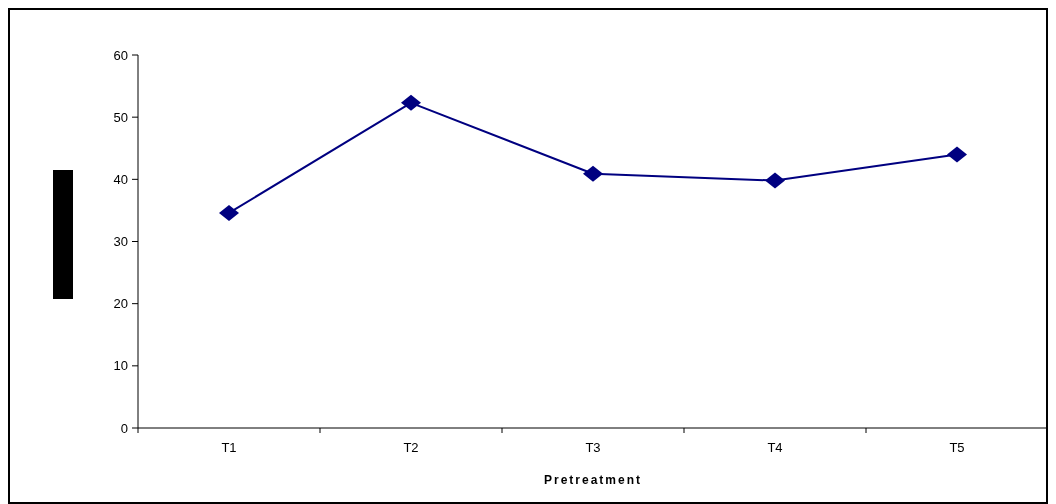  I want to click on y-tick-label: 60, so click(120, 55).